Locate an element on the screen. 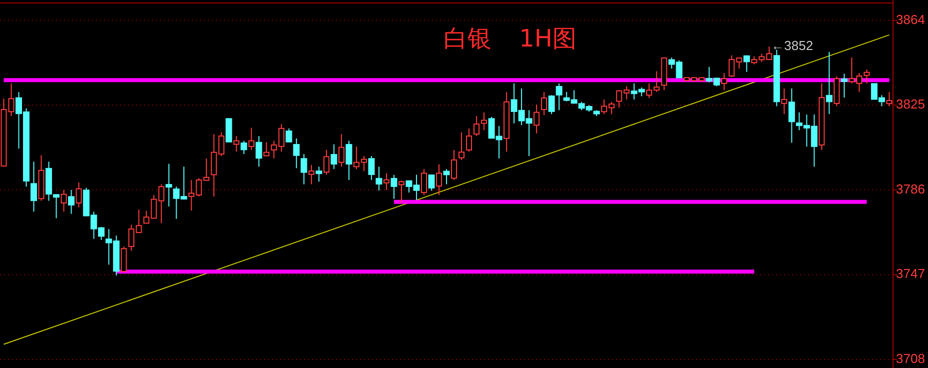 This screenshot has width=928, height=368. y-tick-label: 3864 is located at coordinates (910, 19).